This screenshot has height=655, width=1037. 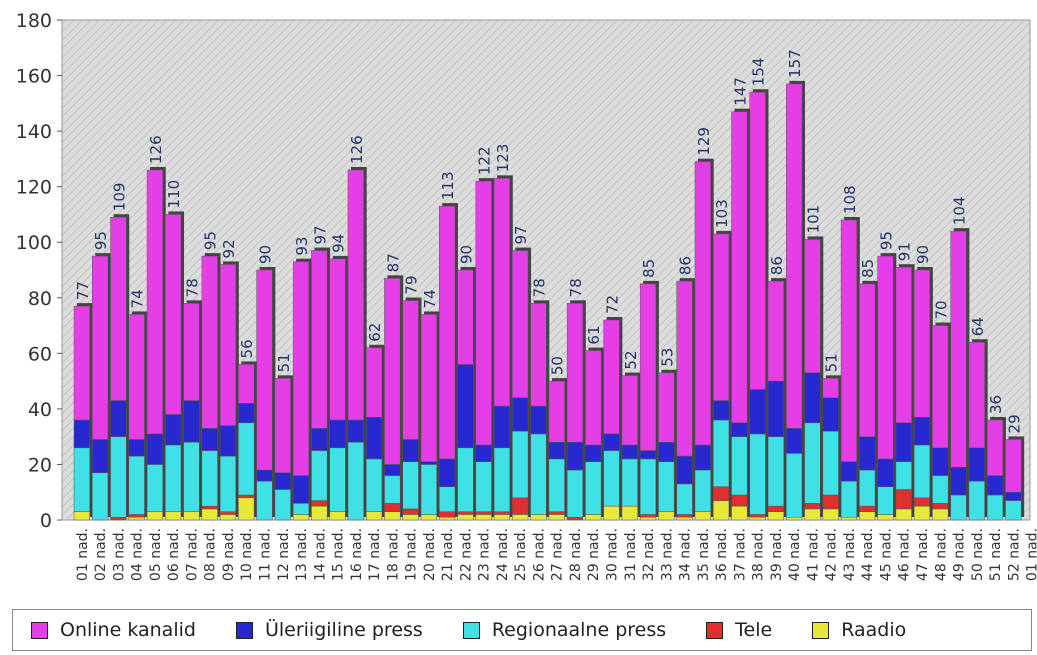 I want to click on x-tick-label: 35 nad., so click(x=704, y=554).